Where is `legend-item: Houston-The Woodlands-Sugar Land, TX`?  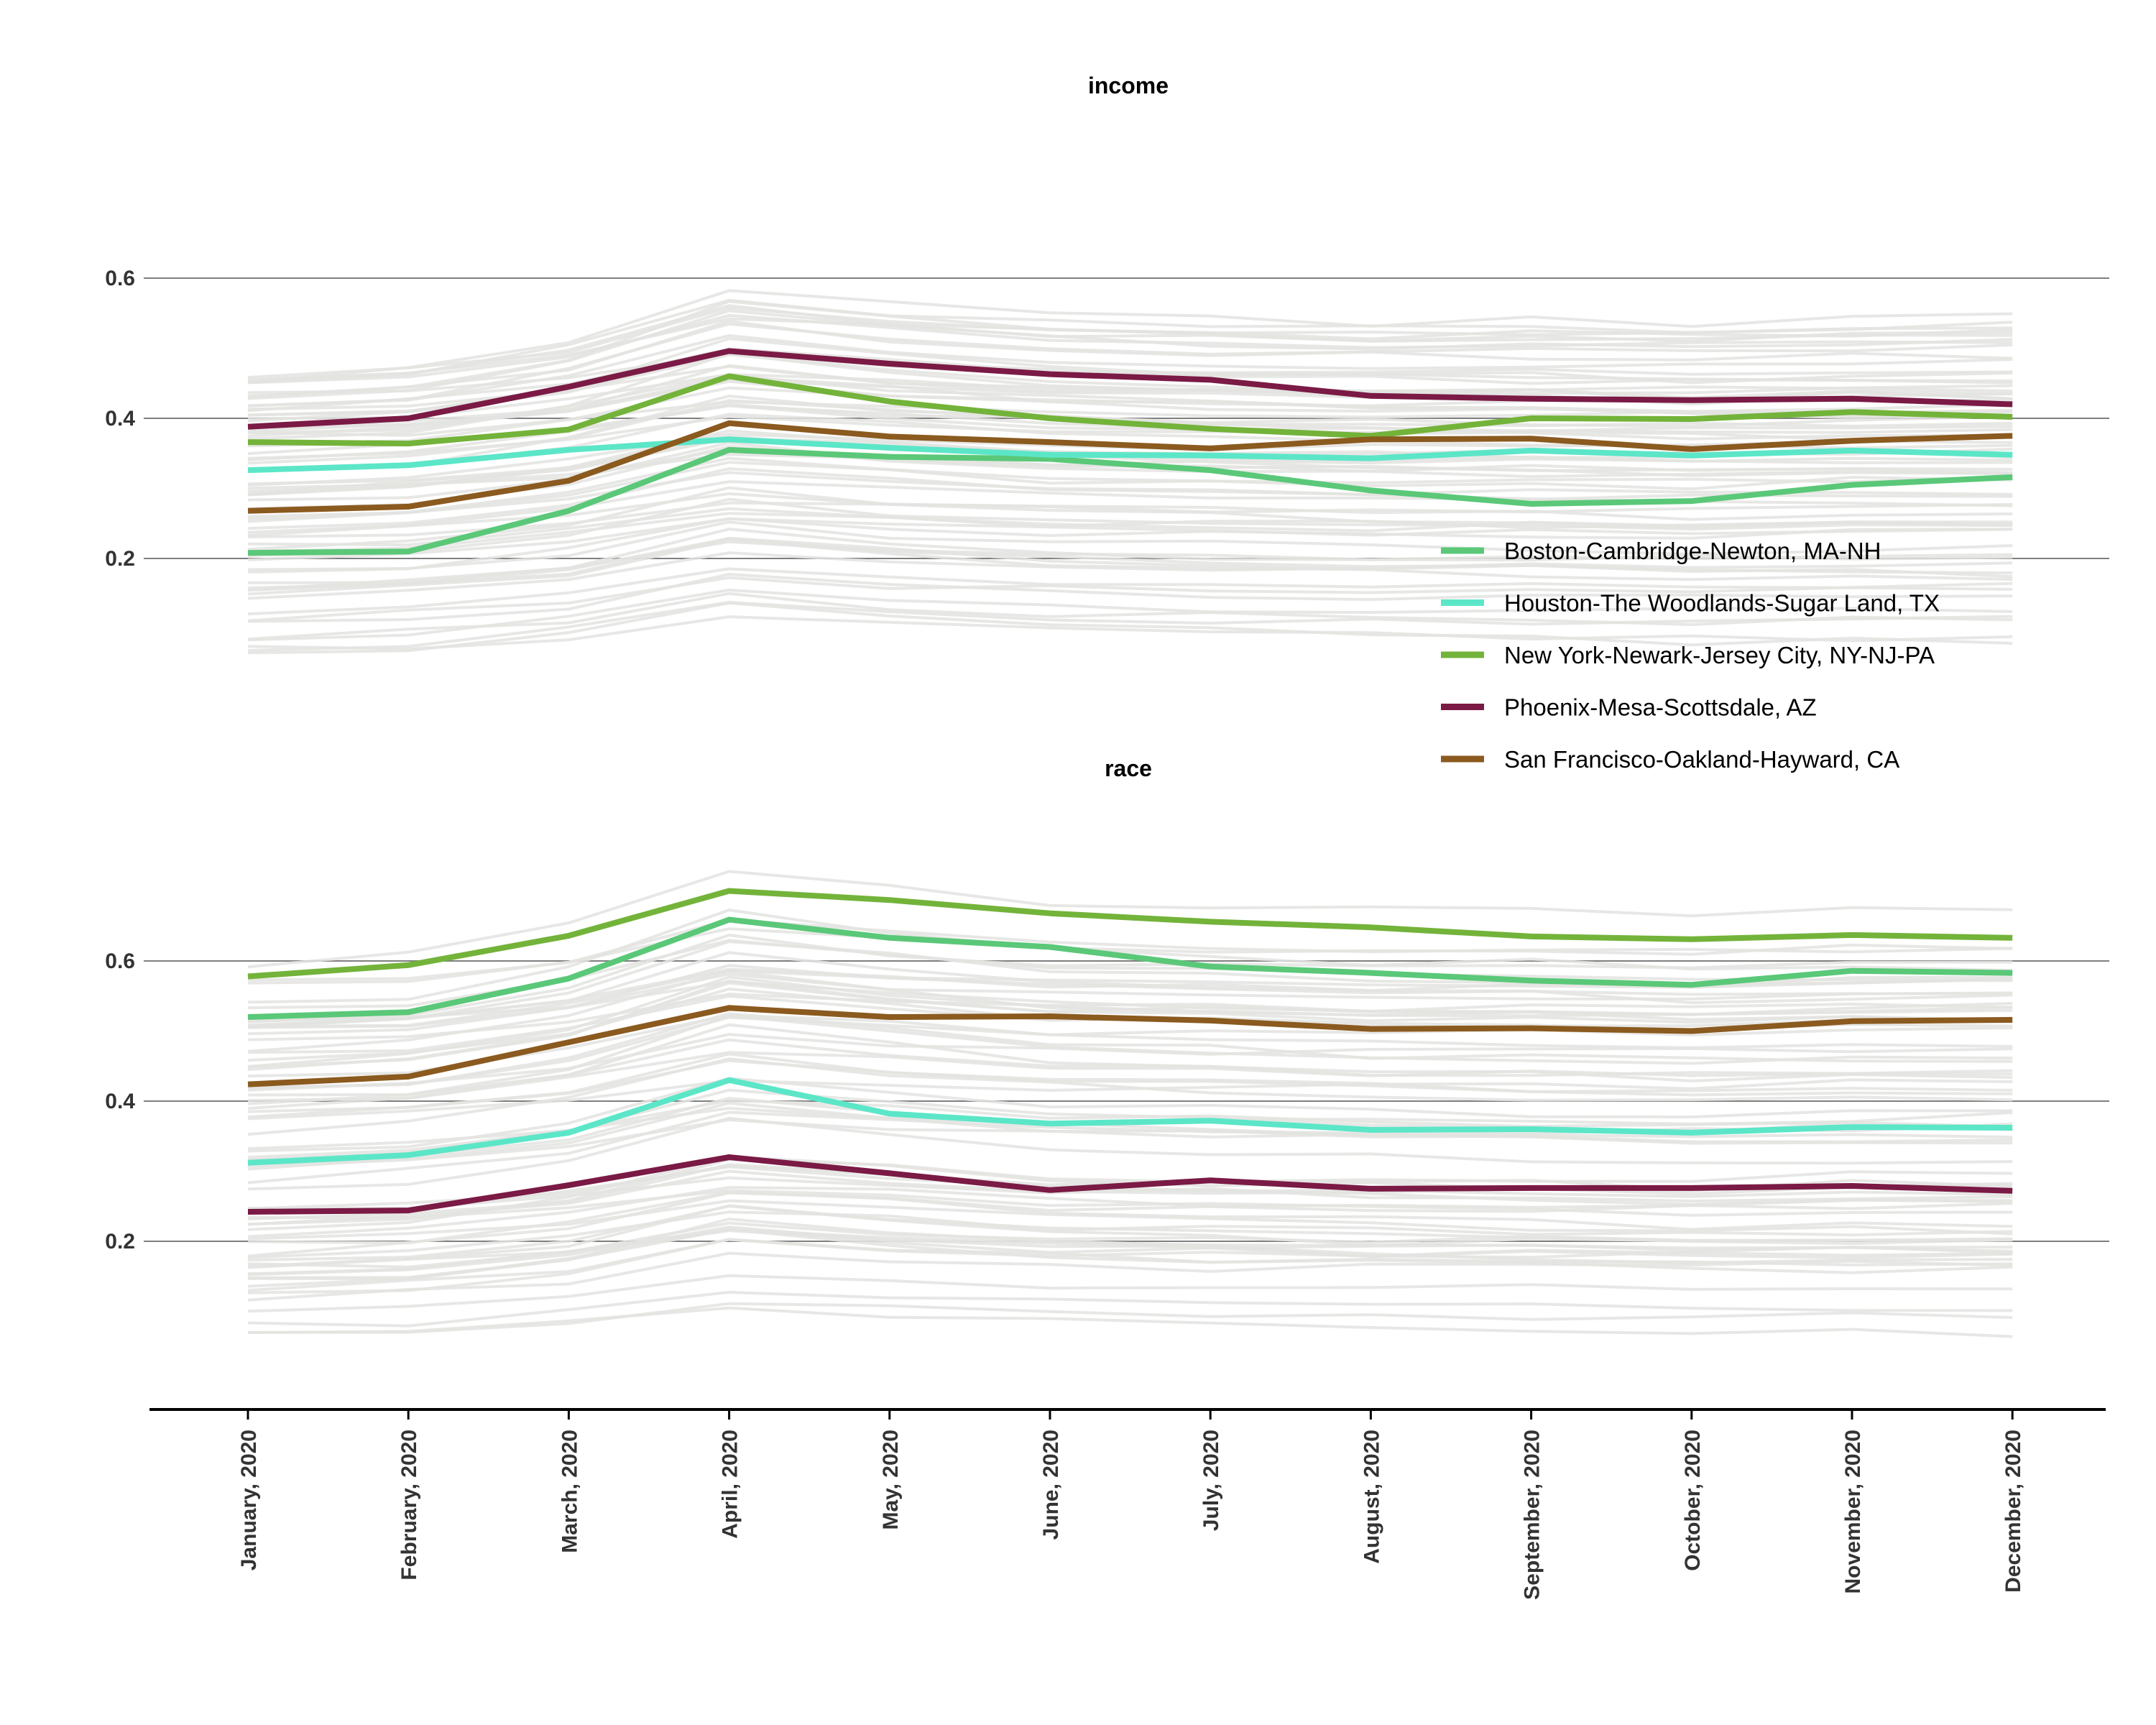
legend-item: Houston-The Woodlands-Sugar Land, TX is located at coordinates (1691, 603).